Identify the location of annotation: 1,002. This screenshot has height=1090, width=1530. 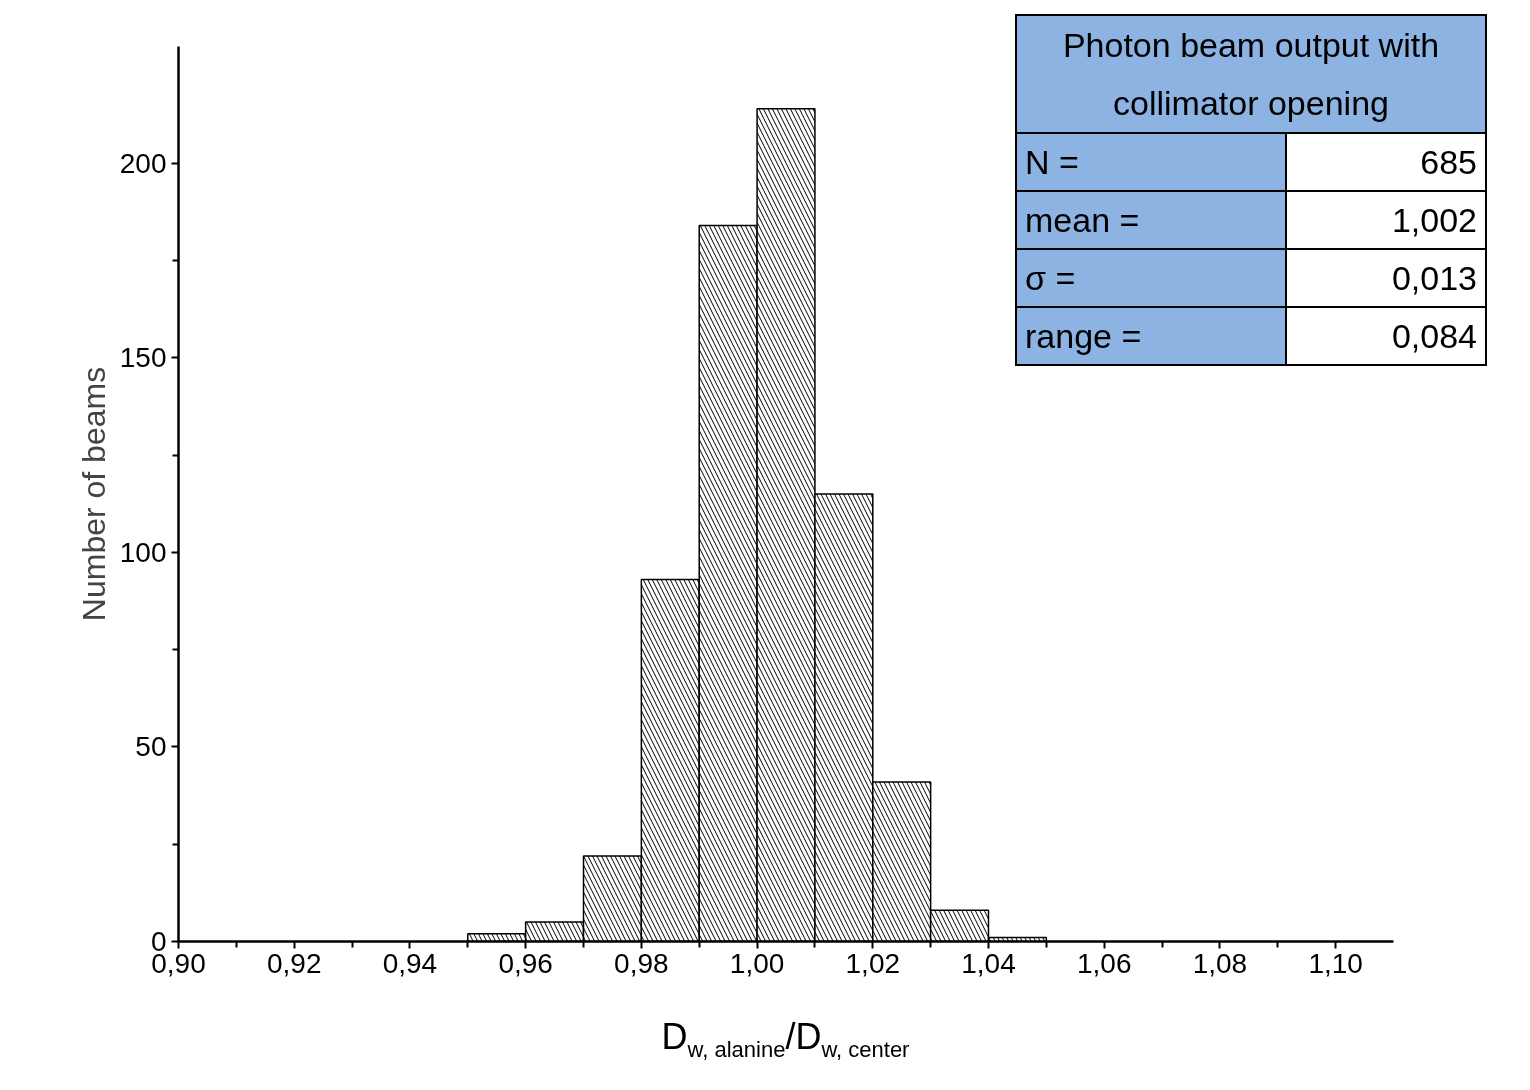
(1386, 220).